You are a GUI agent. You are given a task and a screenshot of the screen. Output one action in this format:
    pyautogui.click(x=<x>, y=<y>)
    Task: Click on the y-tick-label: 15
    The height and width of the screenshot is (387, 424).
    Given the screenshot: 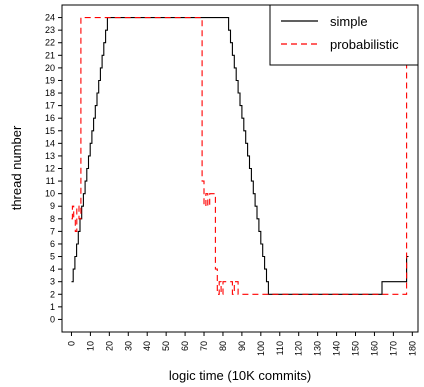 What is the action you would take?
    pyautogui.click(x=50, y=131)
    